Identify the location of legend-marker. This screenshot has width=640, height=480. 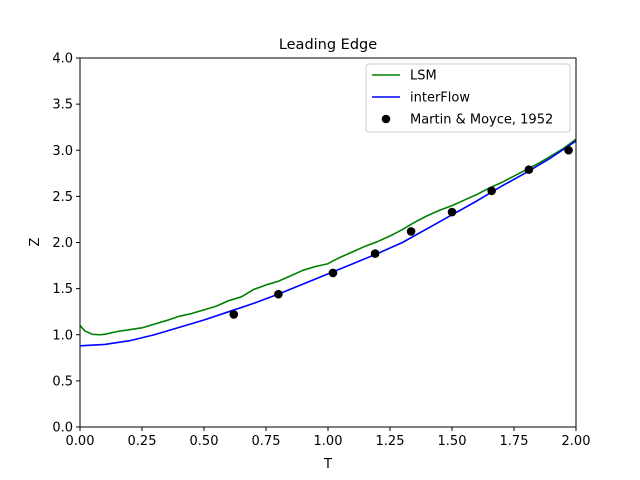
(386, 119).